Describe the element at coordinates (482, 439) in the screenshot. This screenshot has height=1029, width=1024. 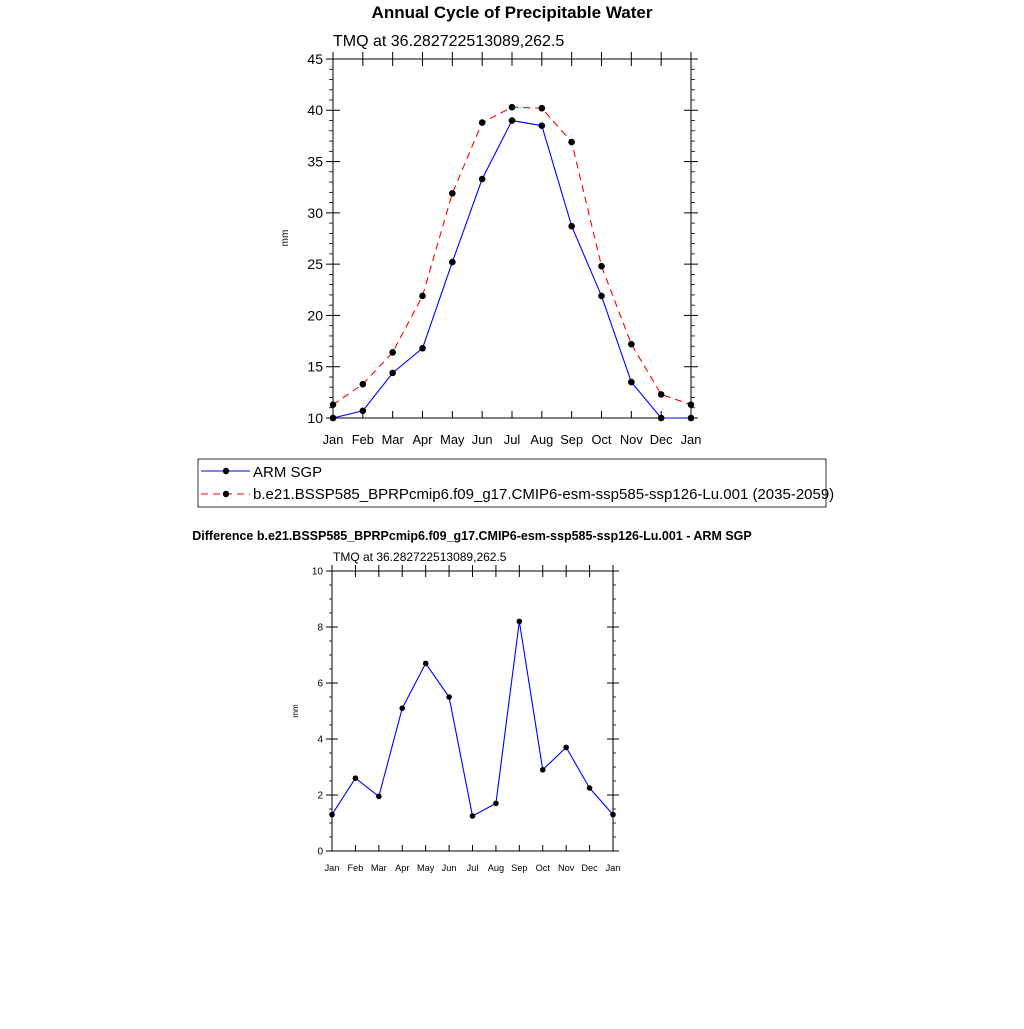
I see `chart1-xtick-label: Jun` at that location.